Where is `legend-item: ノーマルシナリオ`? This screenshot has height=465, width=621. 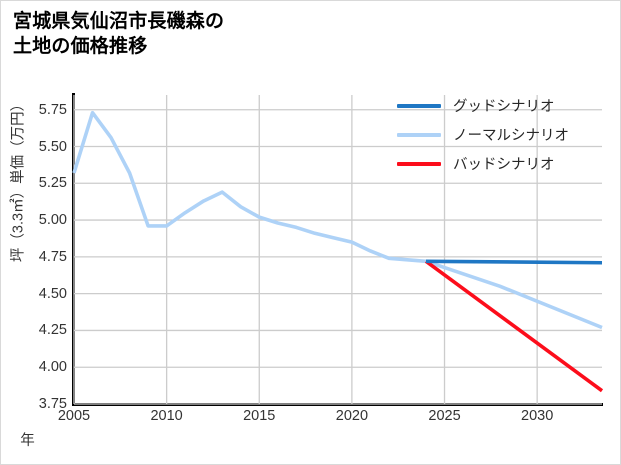
legend-item: ノーマルシナリオ is located at coordinates (500, 134).